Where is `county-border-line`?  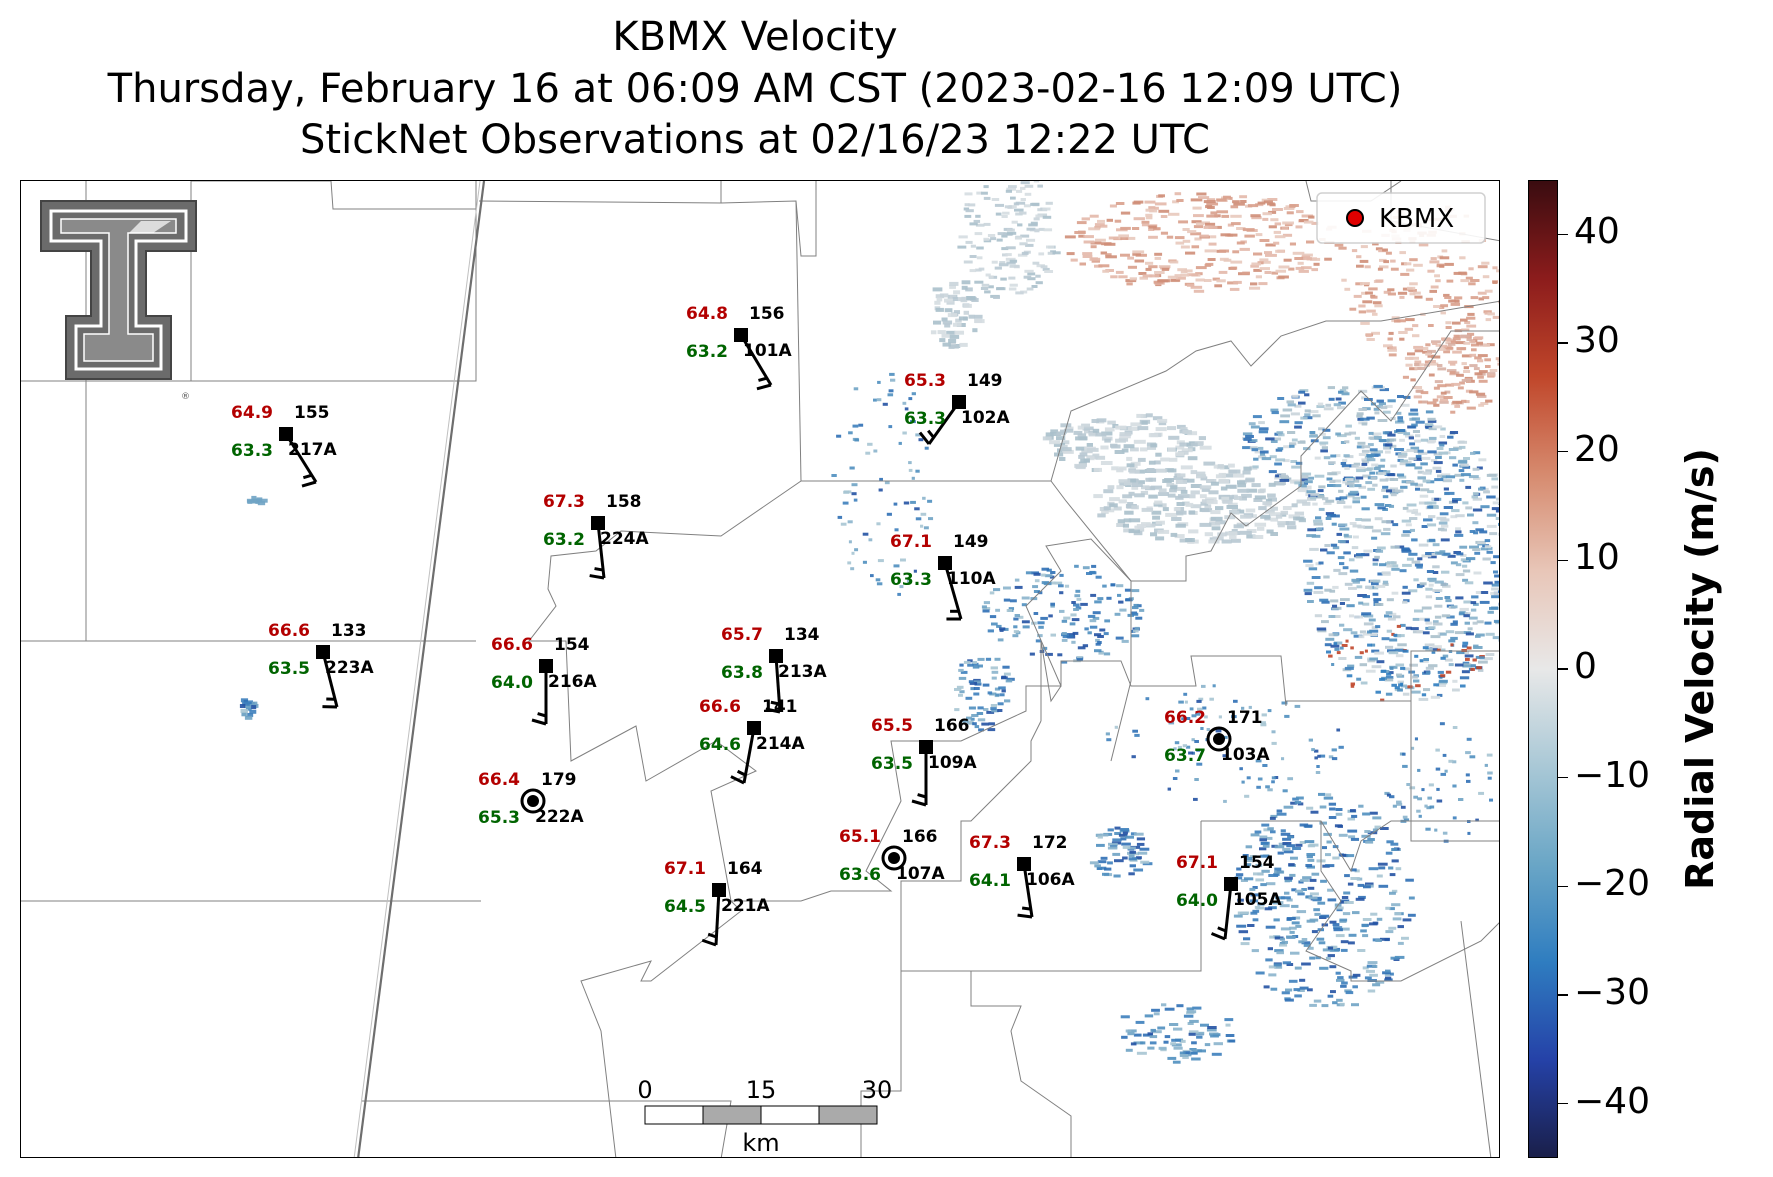
county-border-line is located at coordinates (1086, 896).